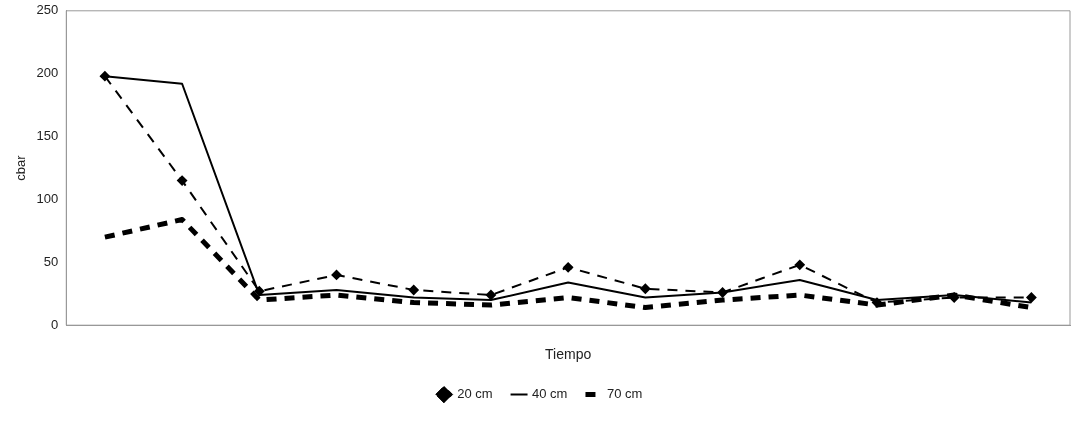 The height and width of the screenshot is (421, 1078). Describe the element at coordinates (47, 199) in the screenshot. I see `y-tick-label: 100` at that location.